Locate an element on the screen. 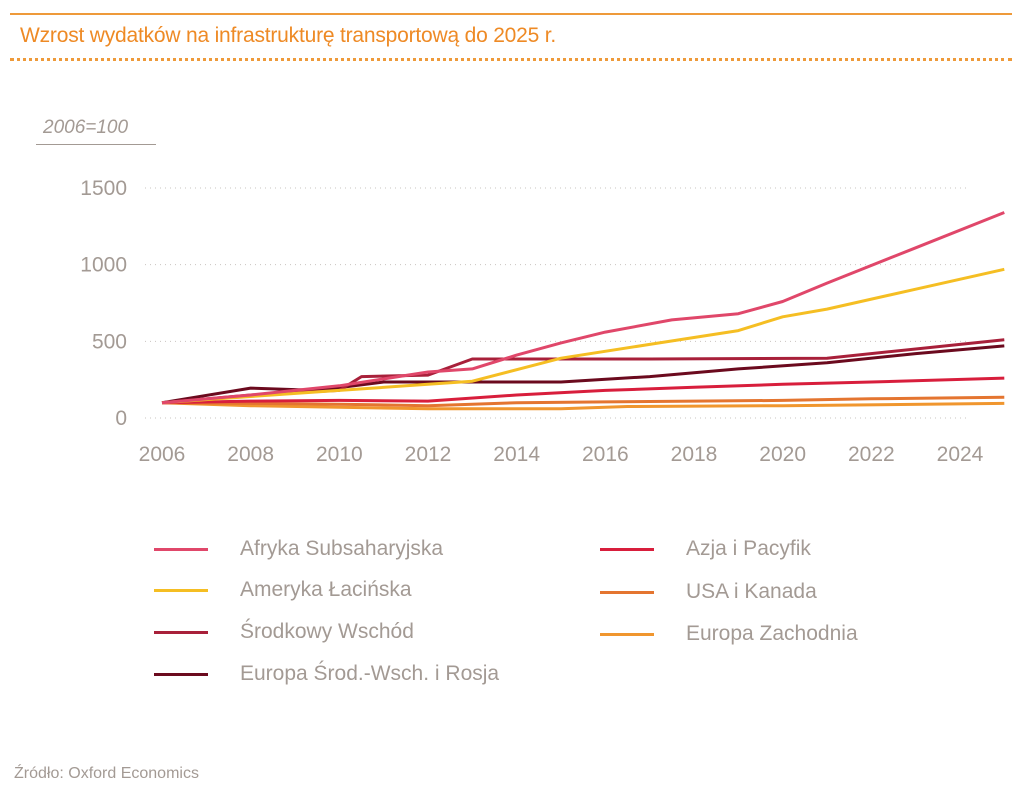 This screenshot has height=800, width=1024. x-tick-label: 2022 is located at coordinates (871, 454).